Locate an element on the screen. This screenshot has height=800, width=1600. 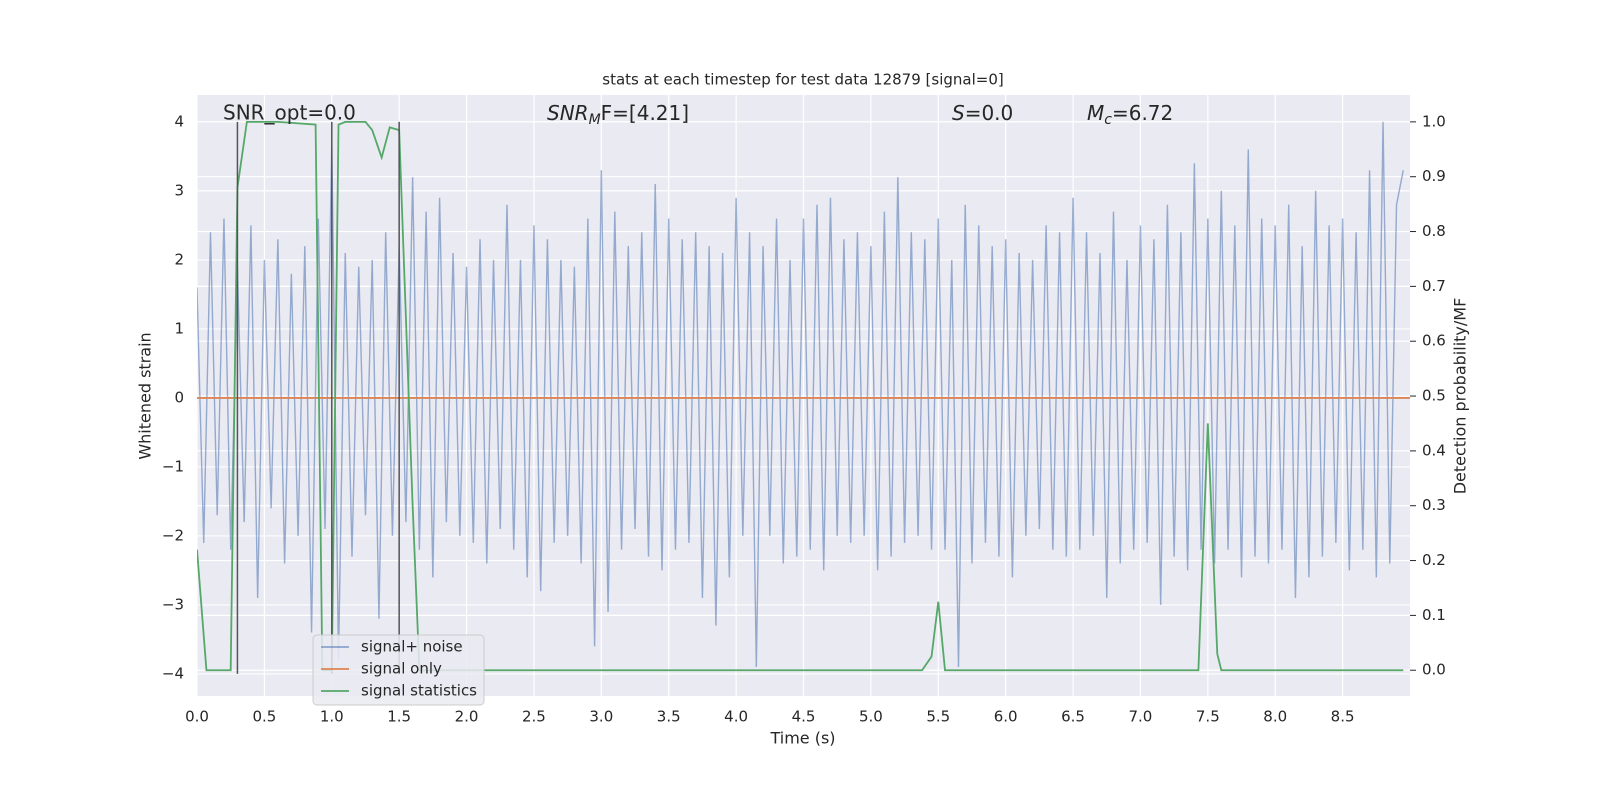
x-tick-label: 1.5 is located at coordinates (399, 717).